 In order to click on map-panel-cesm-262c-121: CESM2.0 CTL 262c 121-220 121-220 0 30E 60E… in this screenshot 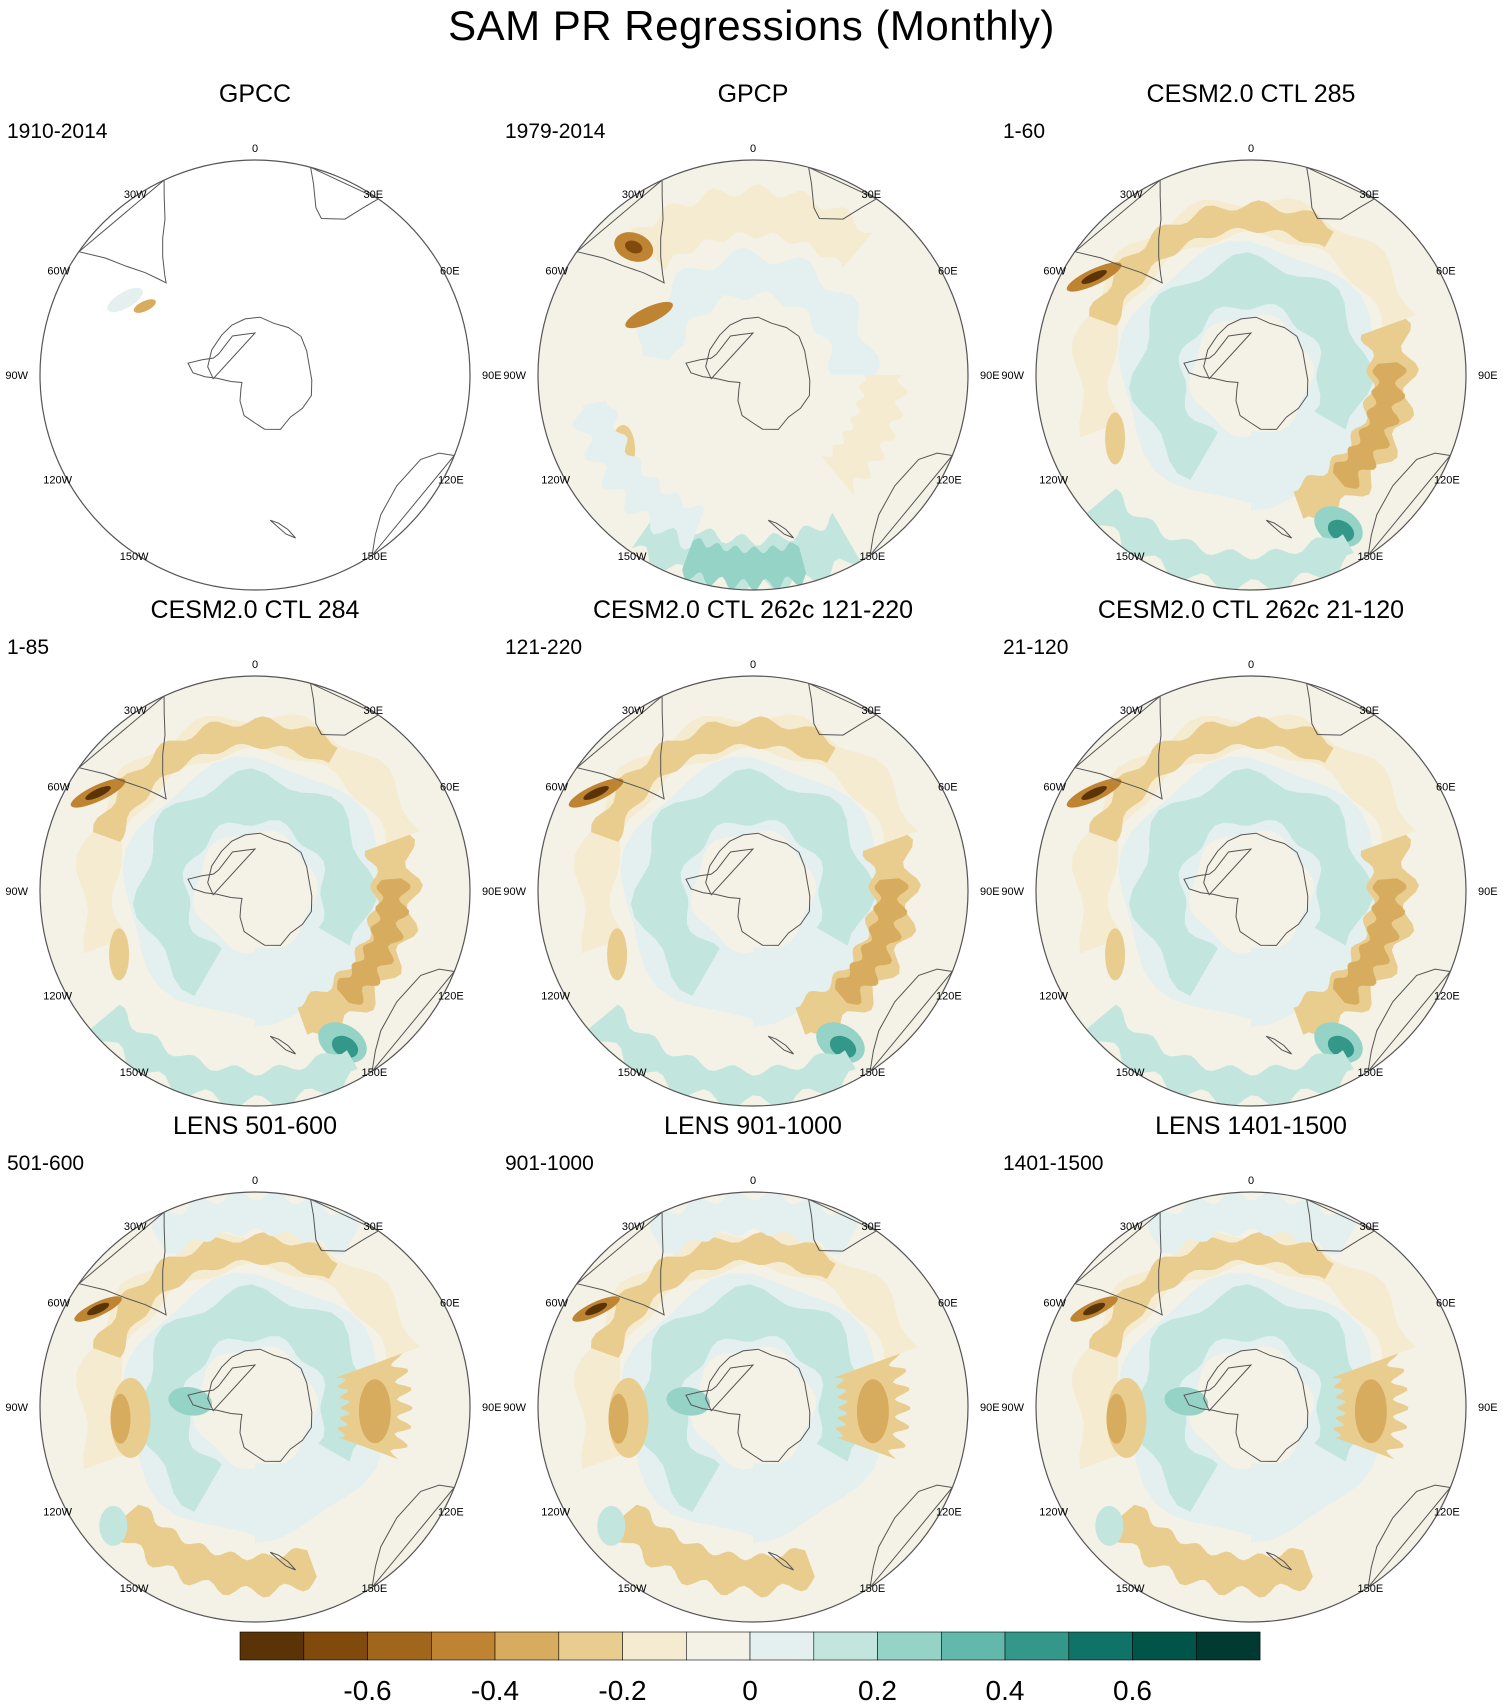, I will do `click(753, 855)`.